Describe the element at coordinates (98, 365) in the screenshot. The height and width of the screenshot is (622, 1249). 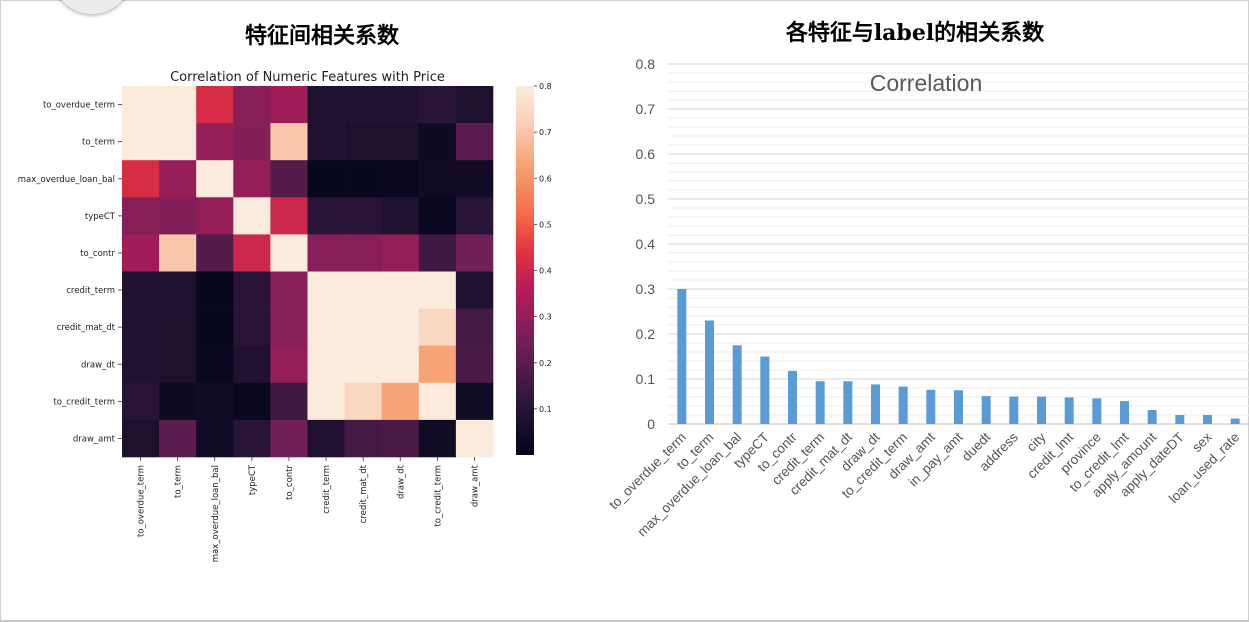
I see `heatmap-row-label: draw_dt` at that location.